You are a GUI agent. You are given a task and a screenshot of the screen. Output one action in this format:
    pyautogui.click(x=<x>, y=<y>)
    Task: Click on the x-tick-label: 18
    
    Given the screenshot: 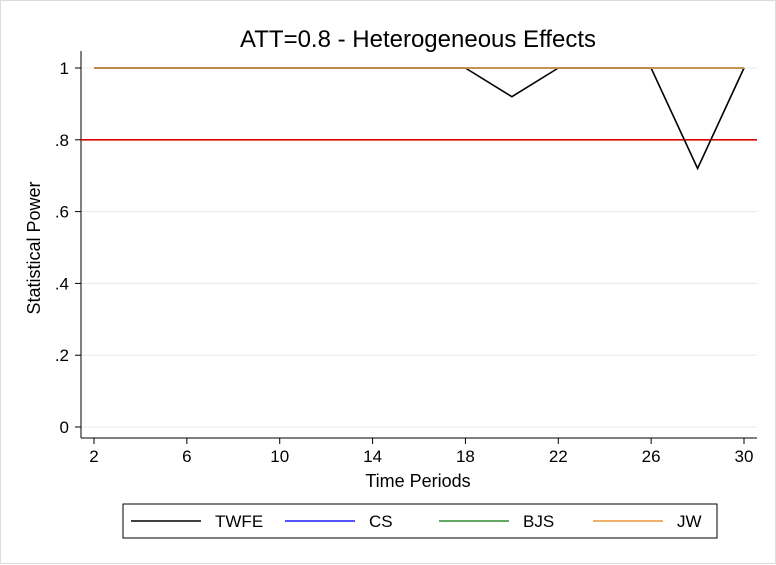 What is the action you would take?
    pyautogui.click(x=465, y=456)
    